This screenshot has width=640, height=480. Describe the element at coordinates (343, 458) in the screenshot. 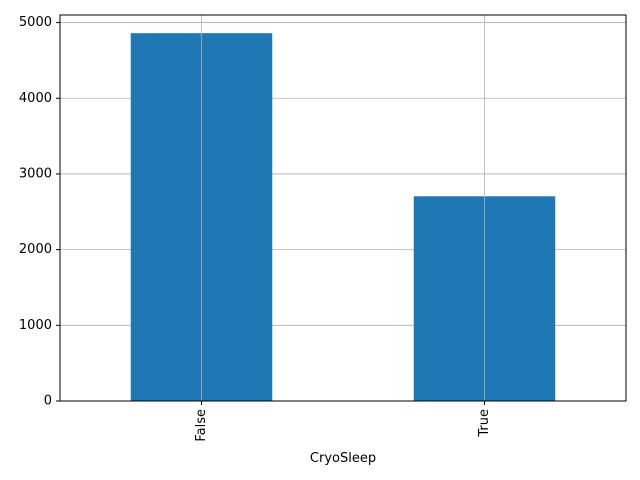

I see `x-axis-label: CryoSleep` at that location.